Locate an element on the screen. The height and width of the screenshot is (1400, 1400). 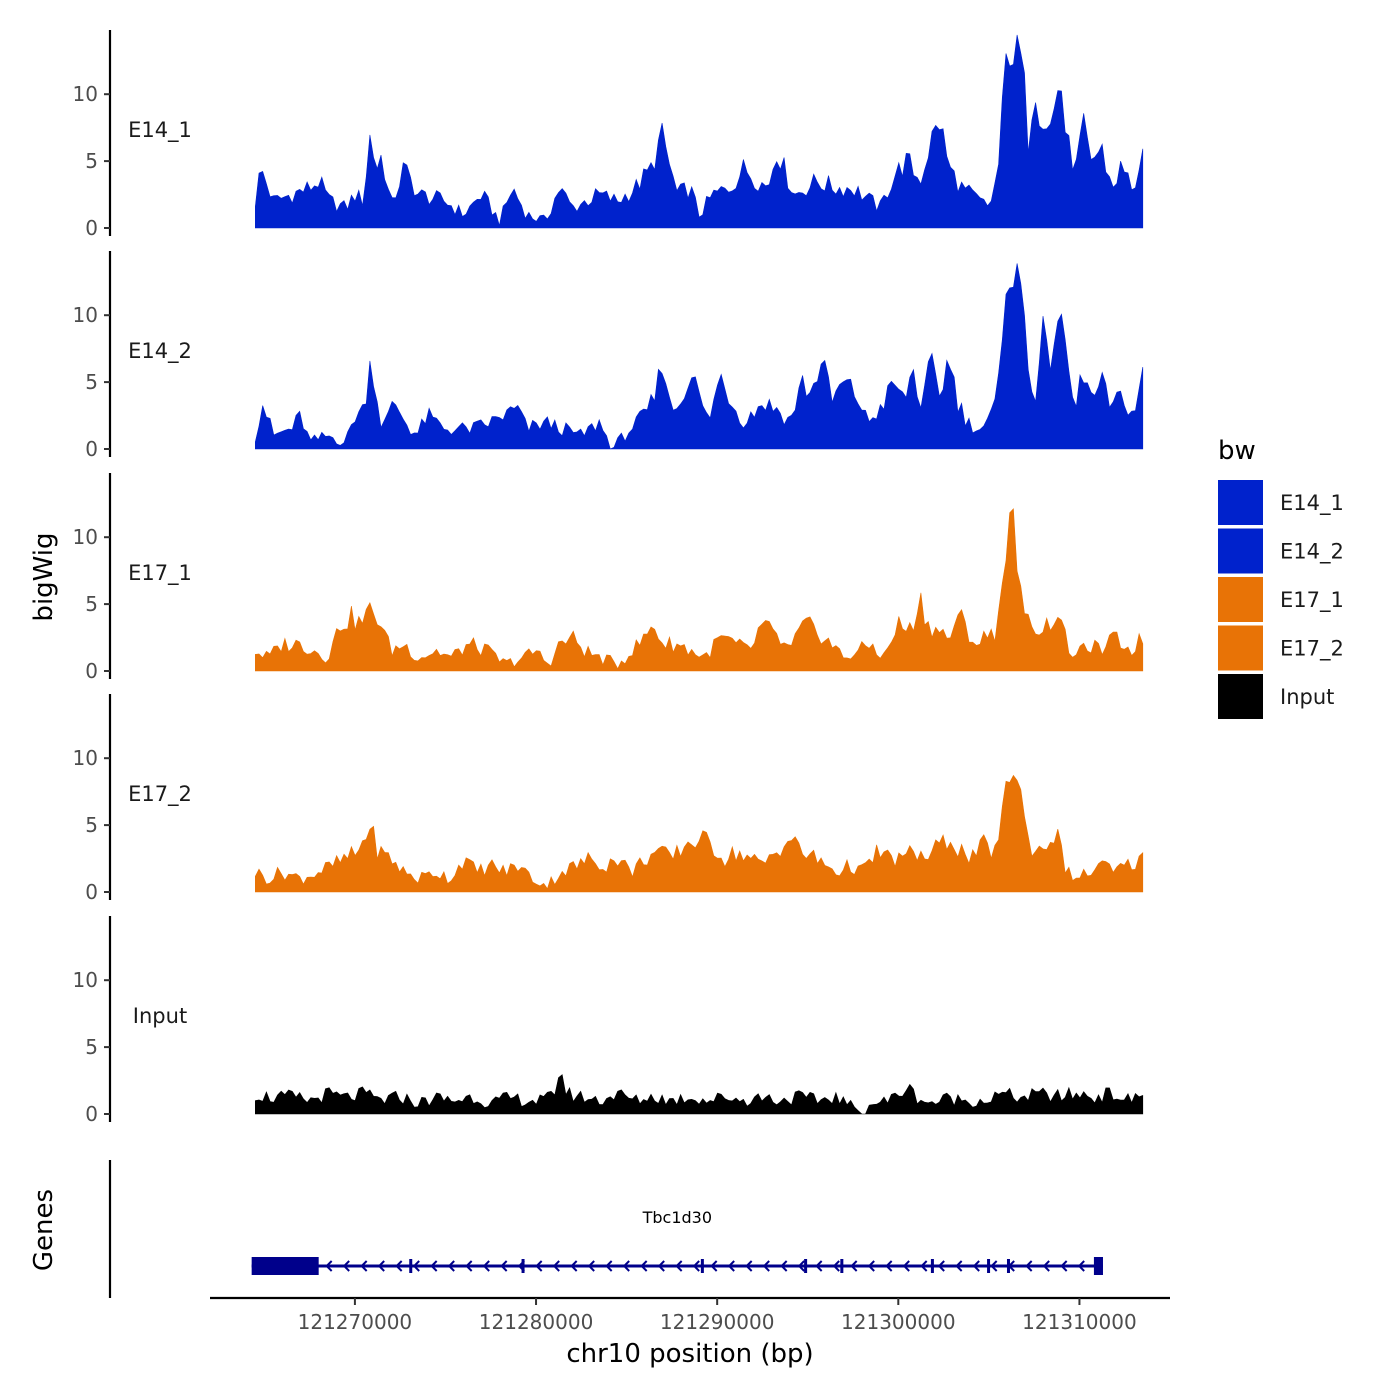
track-label: E14_1 is located at coordinates (160, 130).